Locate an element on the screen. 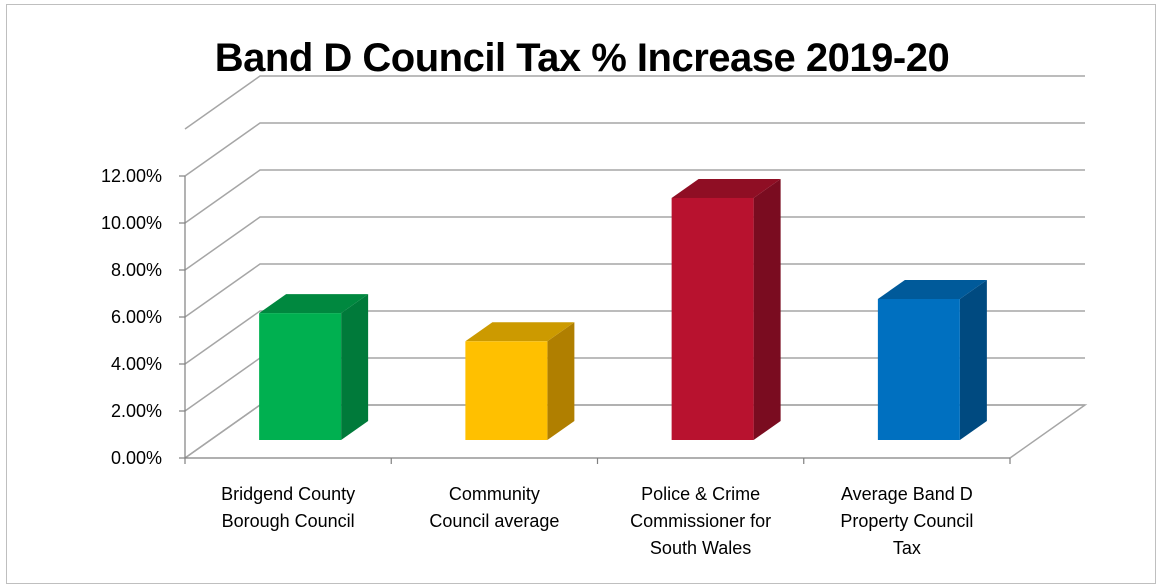 The image size is (1164, 587). x-category-label: Community Council average is located at coordinates (494, 507).